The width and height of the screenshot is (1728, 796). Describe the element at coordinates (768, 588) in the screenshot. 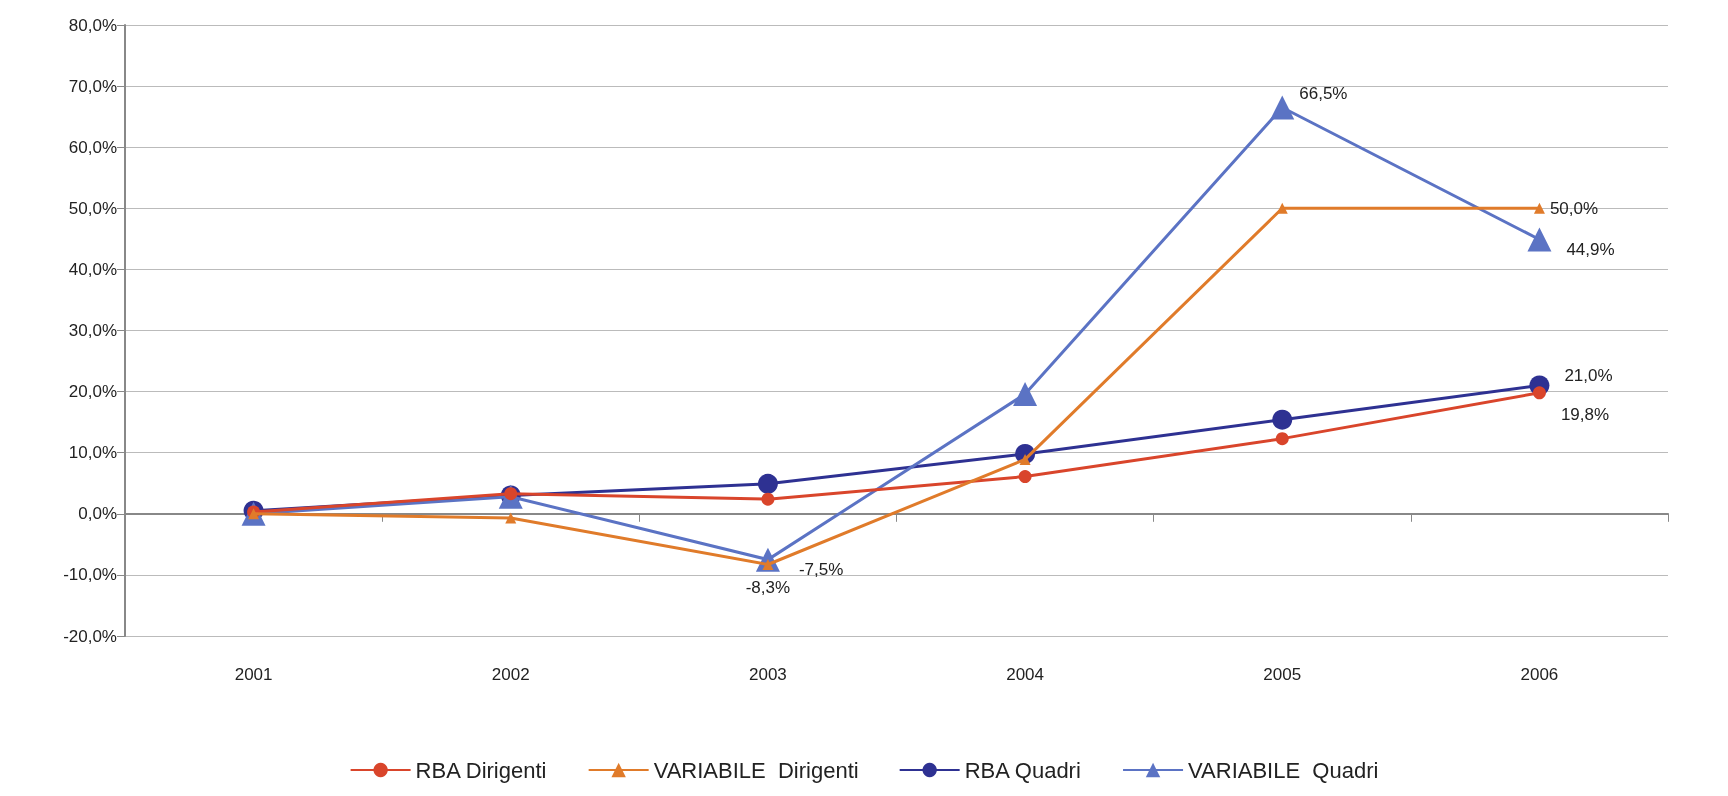

I see `data-label: -8,3%` at that location.